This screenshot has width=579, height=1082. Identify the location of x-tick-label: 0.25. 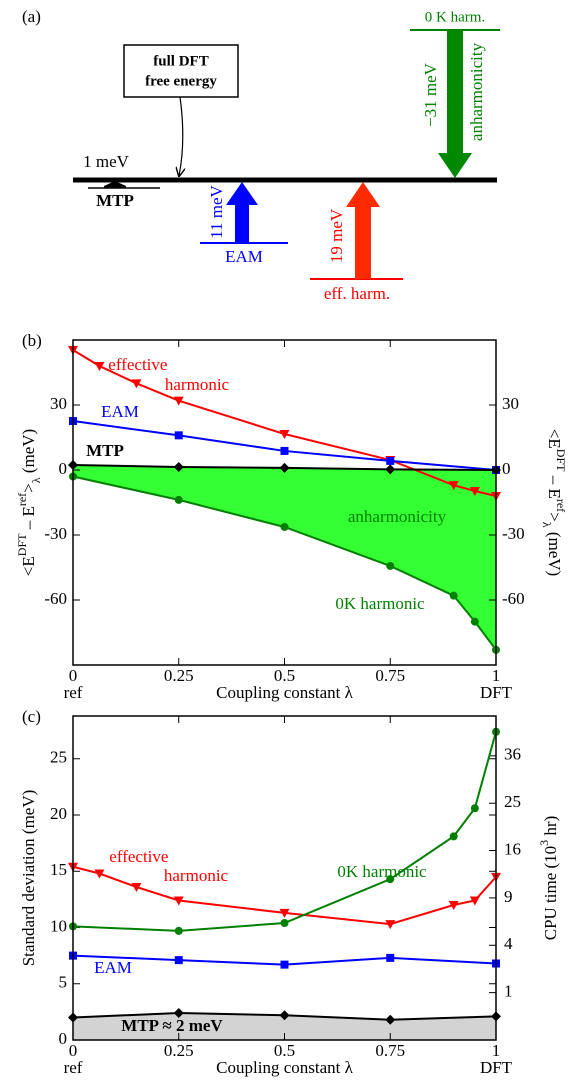
(179, 675).